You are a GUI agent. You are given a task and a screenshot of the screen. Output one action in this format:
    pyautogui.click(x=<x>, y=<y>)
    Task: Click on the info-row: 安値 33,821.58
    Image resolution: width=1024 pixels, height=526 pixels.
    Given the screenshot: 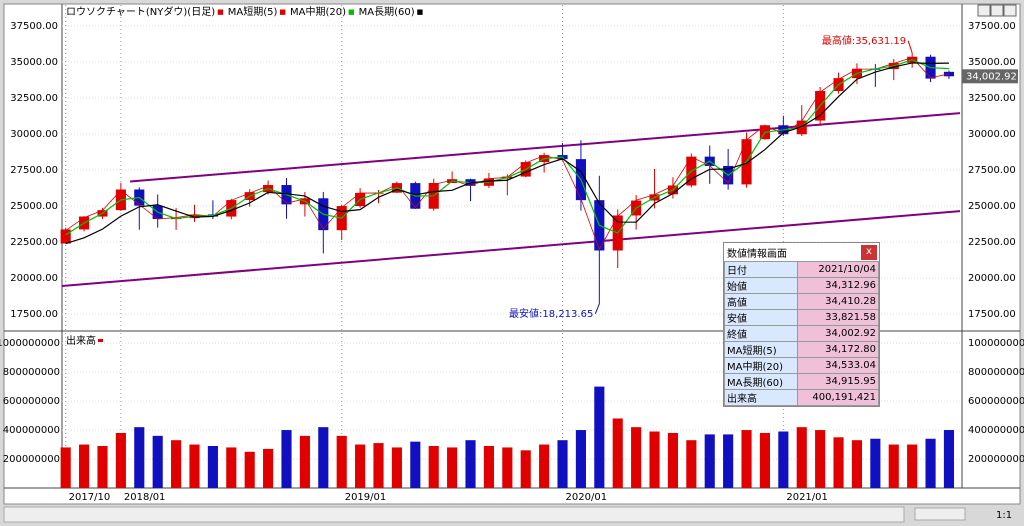 What is the action you would take?
    pyautogui.click(x=801, y=317)
    